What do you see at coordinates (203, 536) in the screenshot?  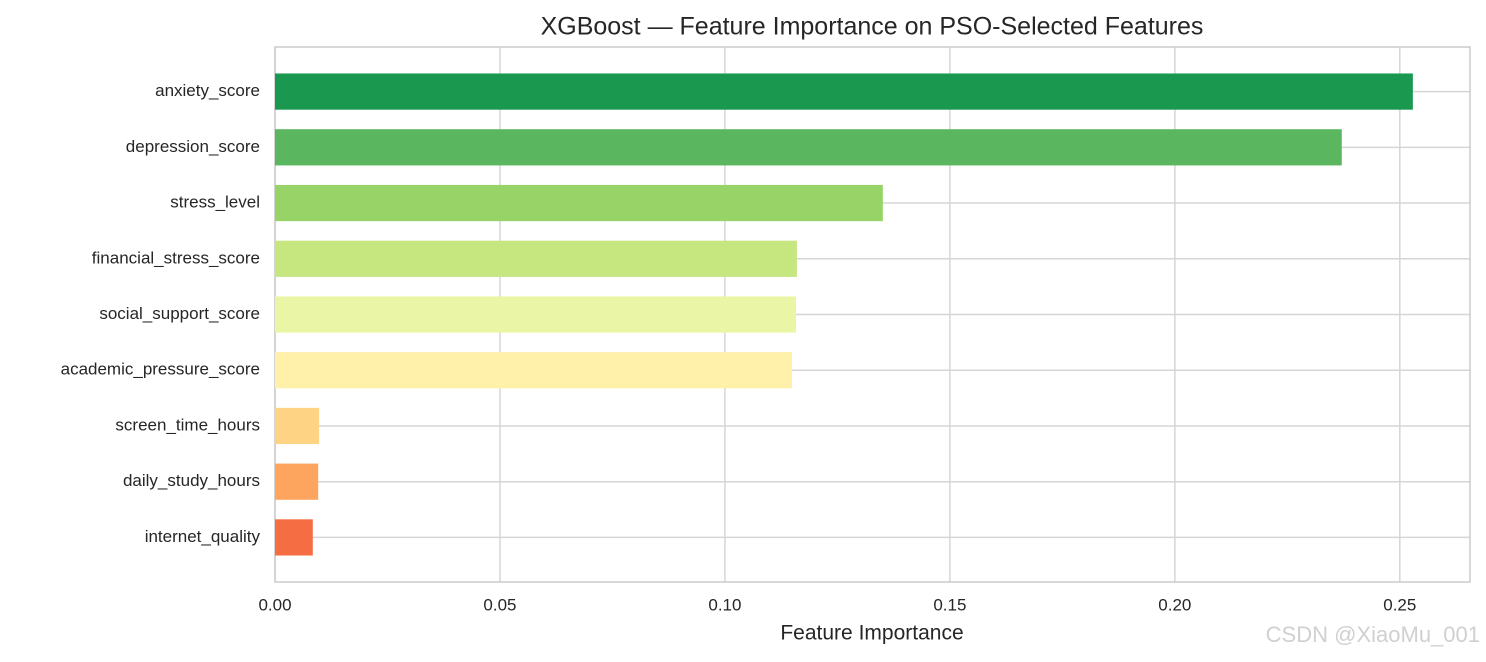 I see `y-tick-label: internet_quality` at bounding box center [203, 536].